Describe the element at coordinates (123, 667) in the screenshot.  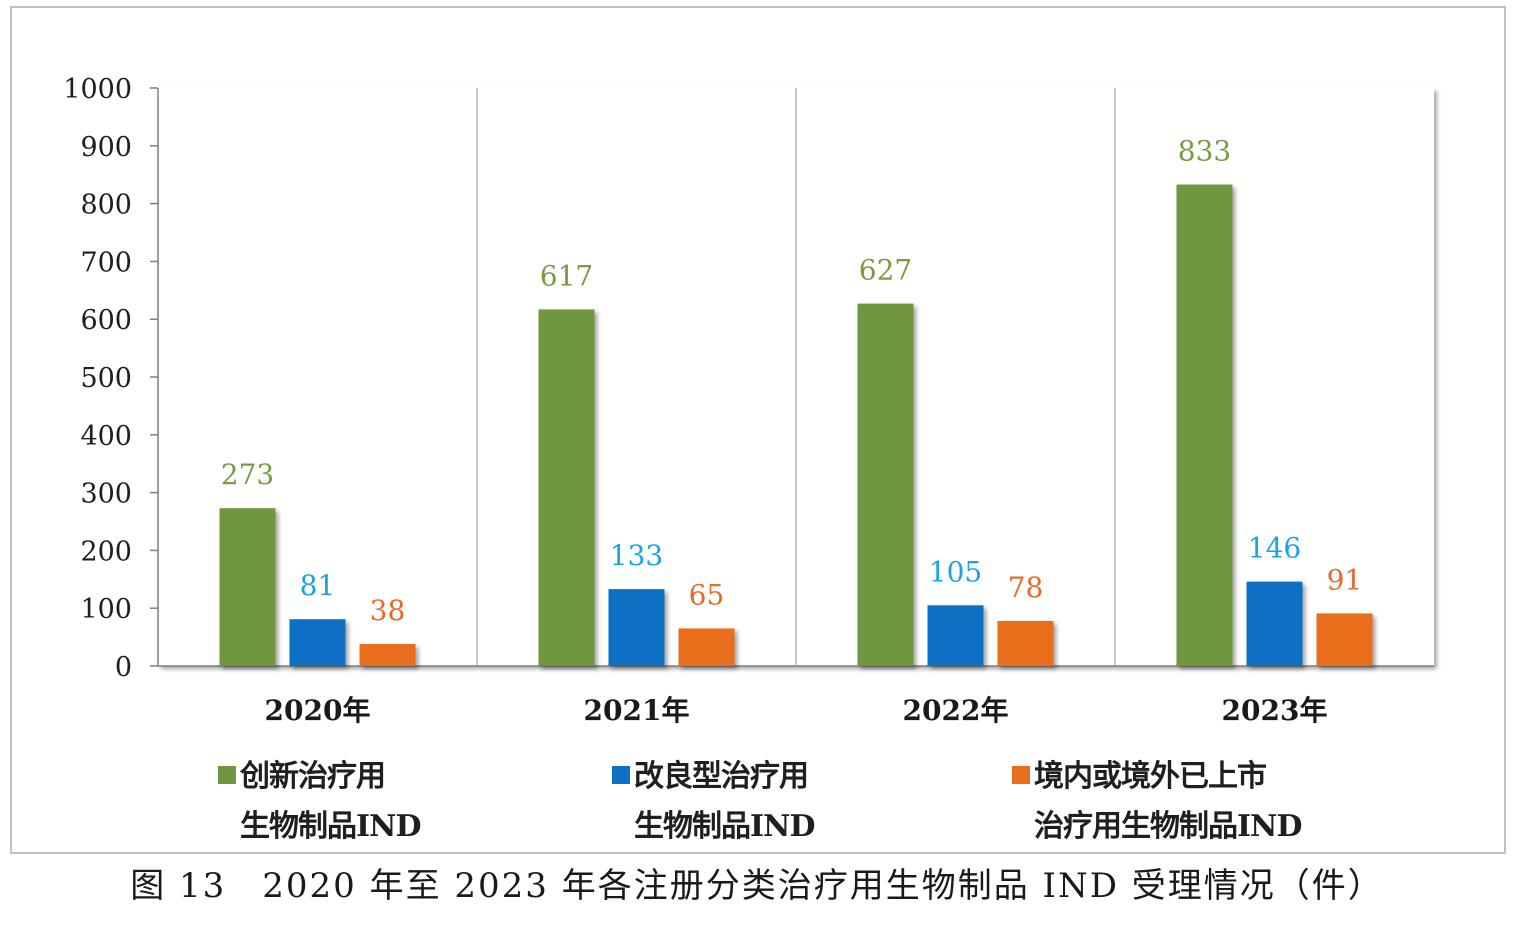
I see `y-tick-label-0: 0` at that location.